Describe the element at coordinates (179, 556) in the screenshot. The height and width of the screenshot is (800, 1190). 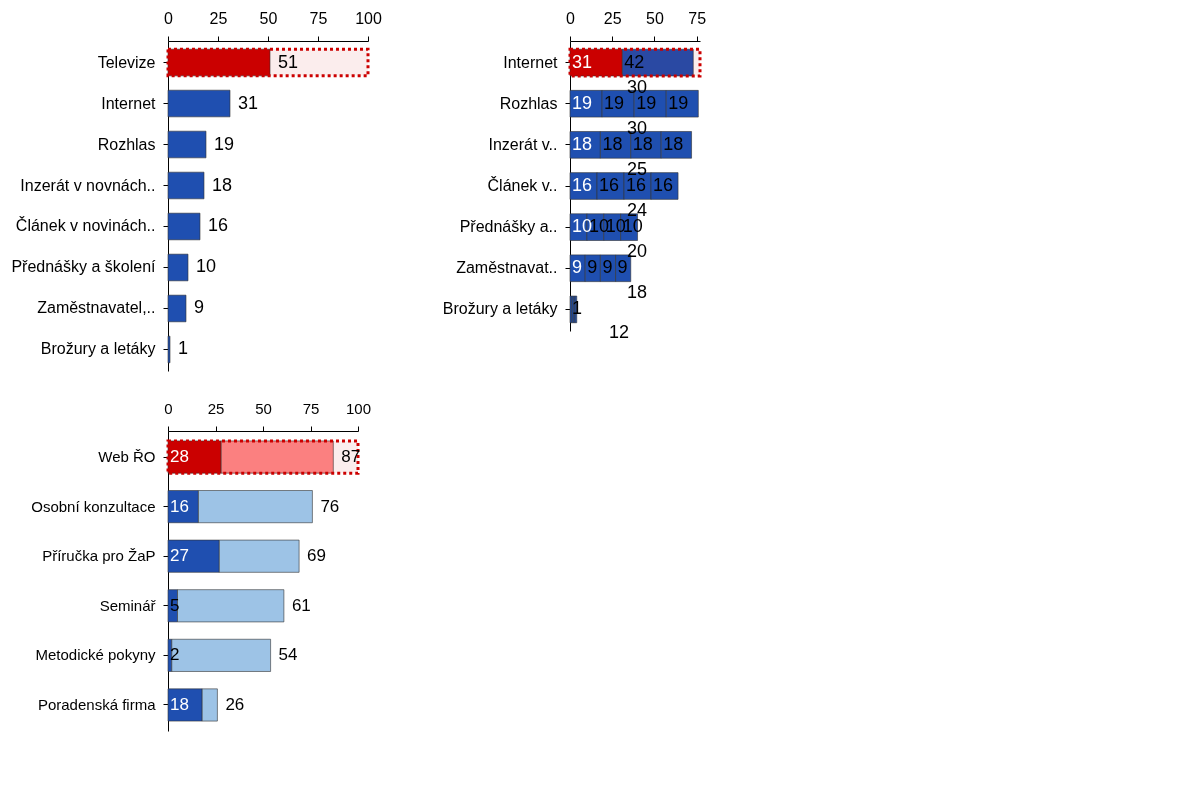
I see `data-label: 27` at that location.